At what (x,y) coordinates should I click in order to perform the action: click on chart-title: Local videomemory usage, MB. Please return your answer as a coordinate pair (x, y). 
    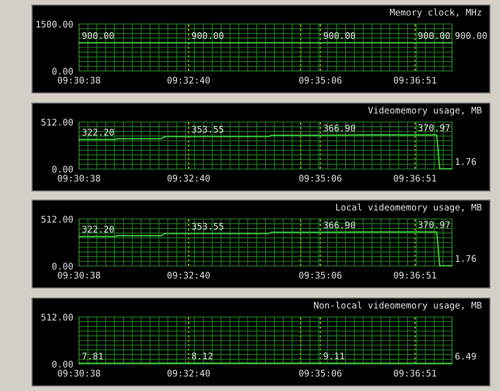
    Looking at the image, I should click on (409, 208).